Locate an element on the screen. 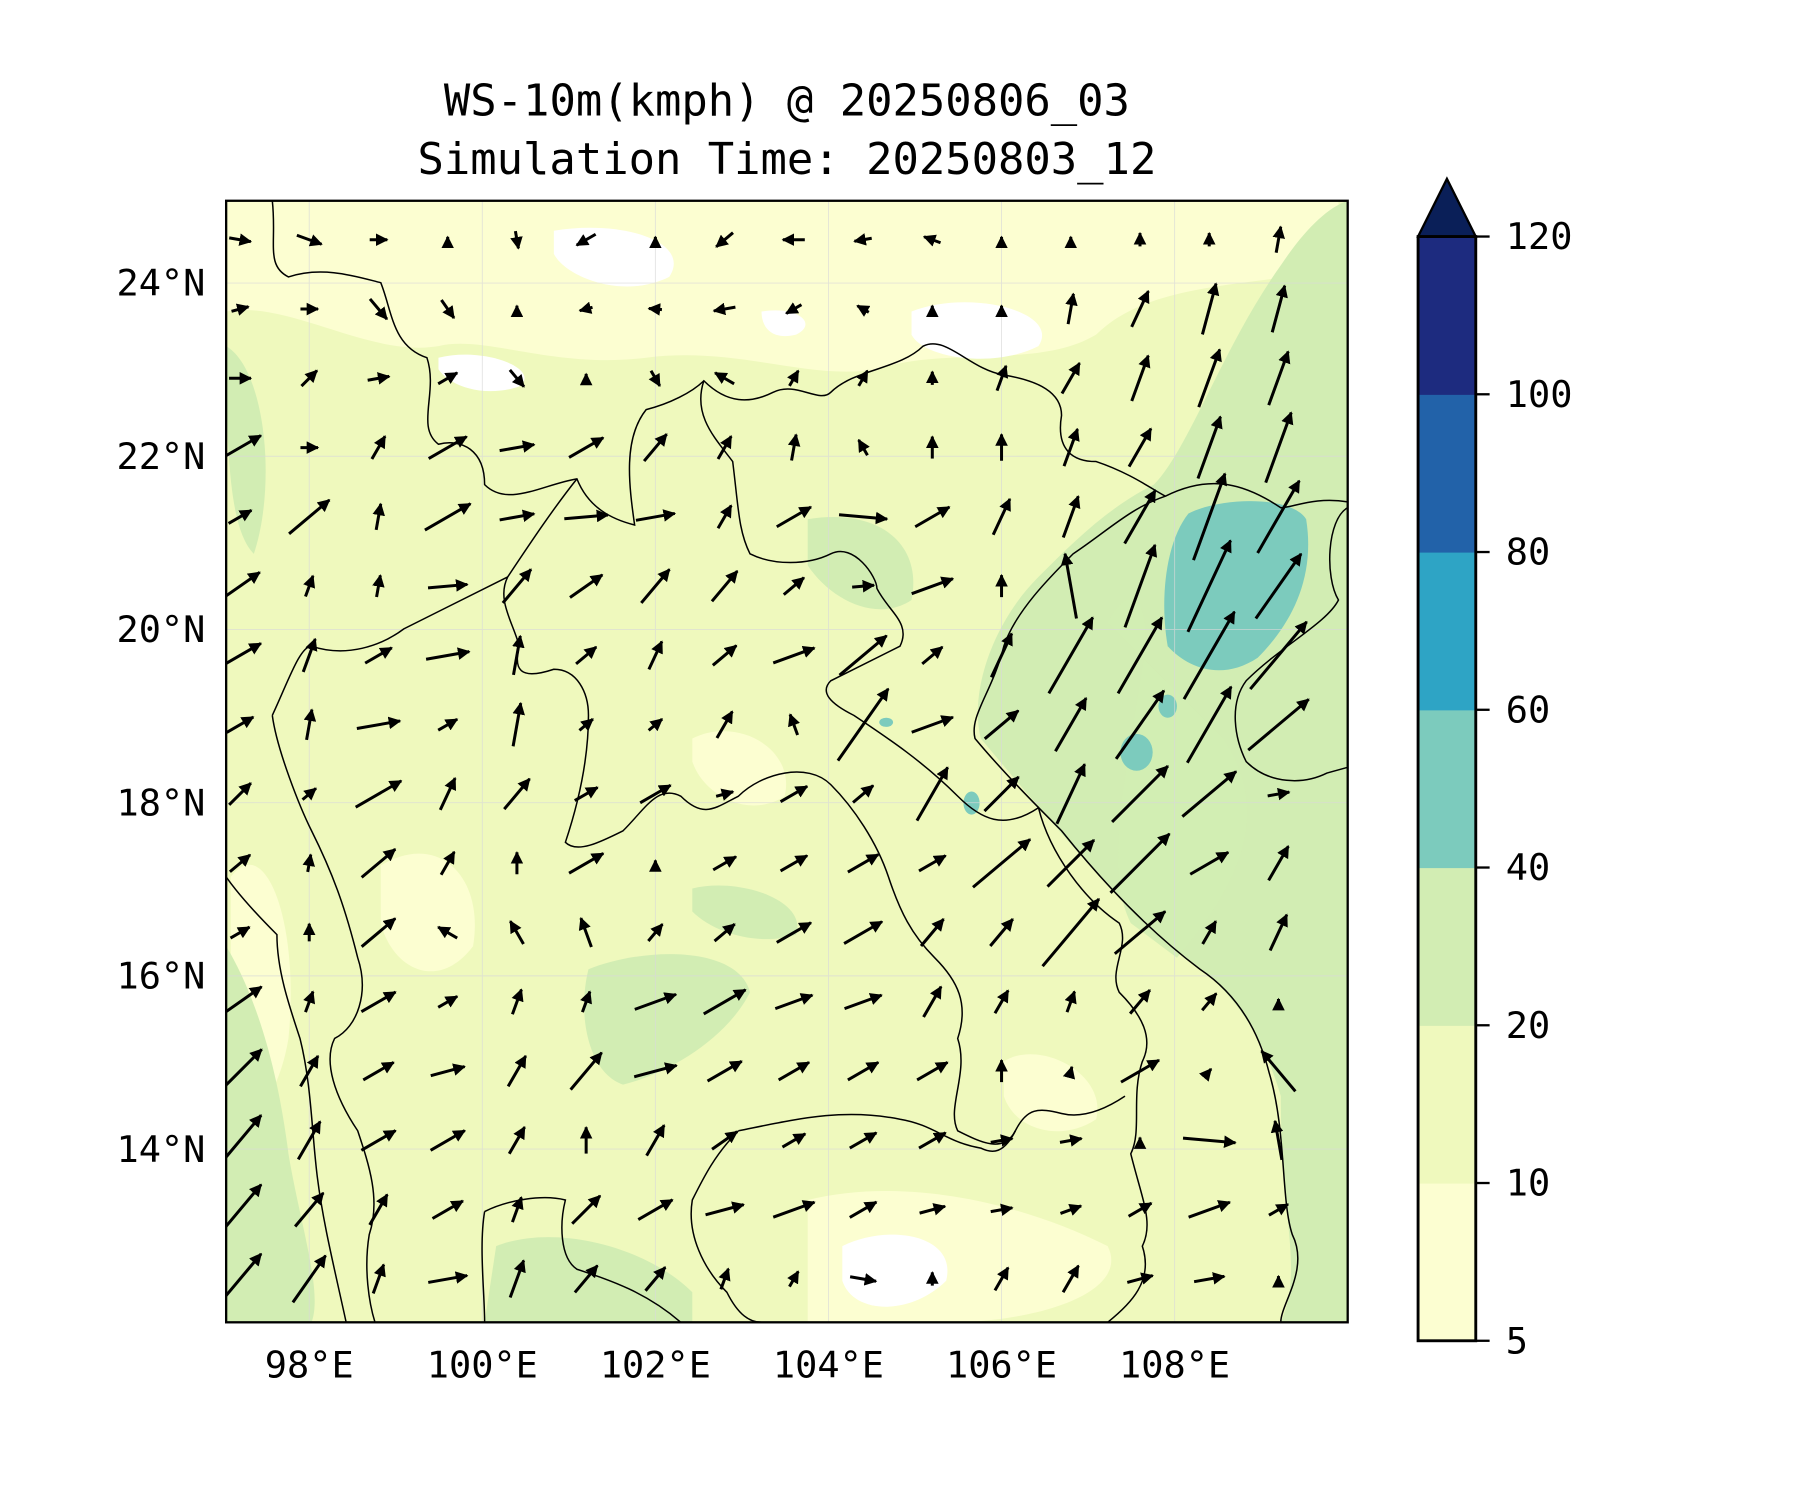 This screenshot has width=1800, height=1500. border-china-north is located at coordinates (718, 363).